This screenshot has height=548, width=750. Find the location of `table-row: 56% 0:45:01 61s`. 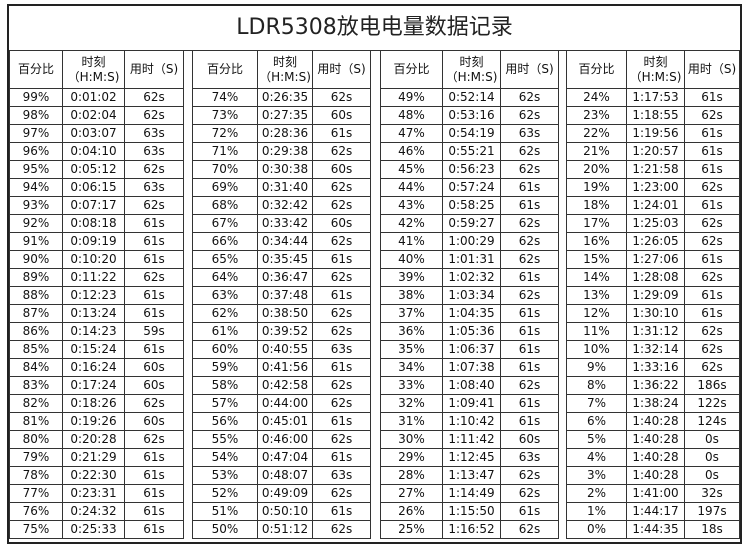

table-row: 56% 0:45:01 61s is located at coordinates (281, 421).